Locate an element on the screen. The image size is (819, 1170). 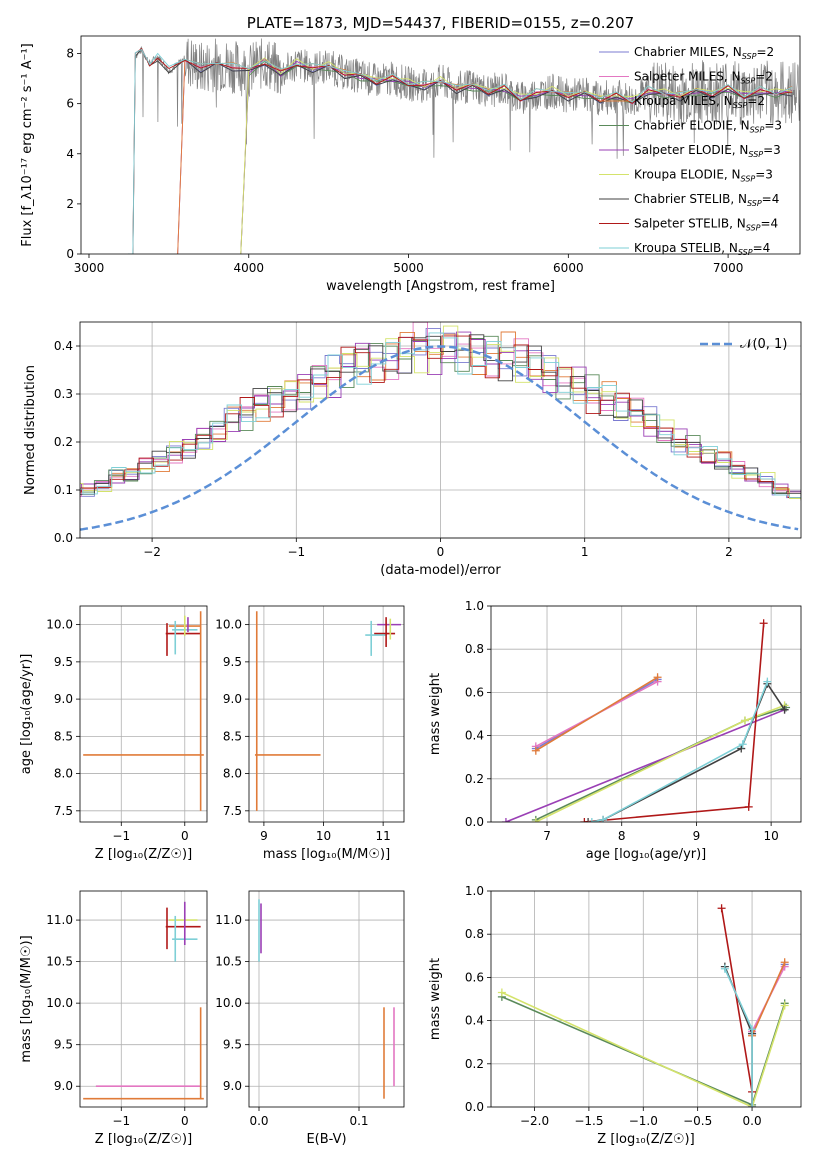
legend-text: Kroupa MILES, N is located at coordinates (683, 101).